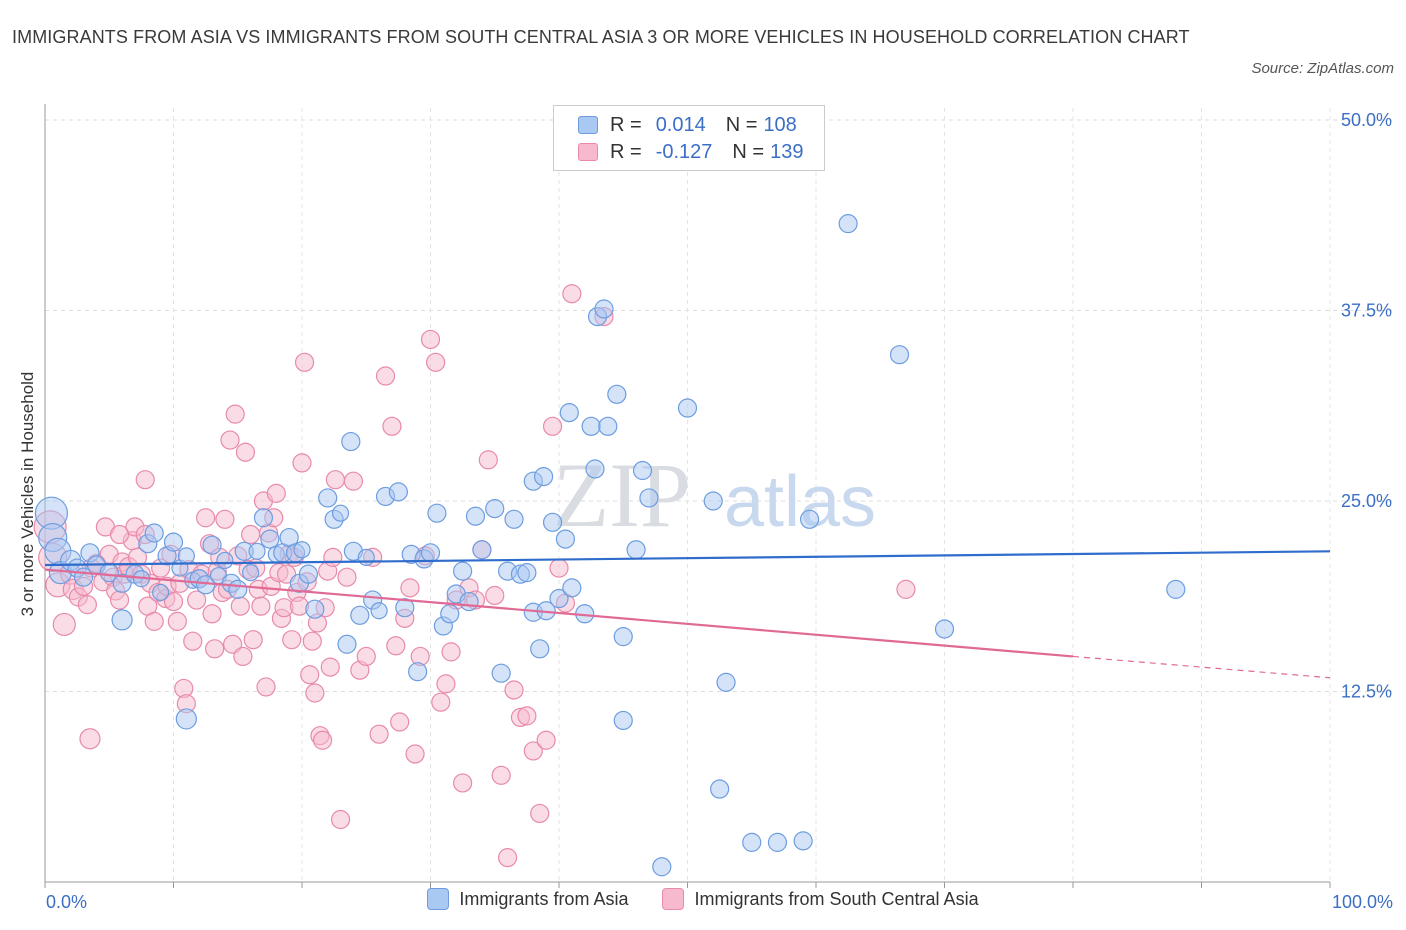 This screenshot has width=1406, height=930. I want to click on sca-swatch, so click(588, 152).